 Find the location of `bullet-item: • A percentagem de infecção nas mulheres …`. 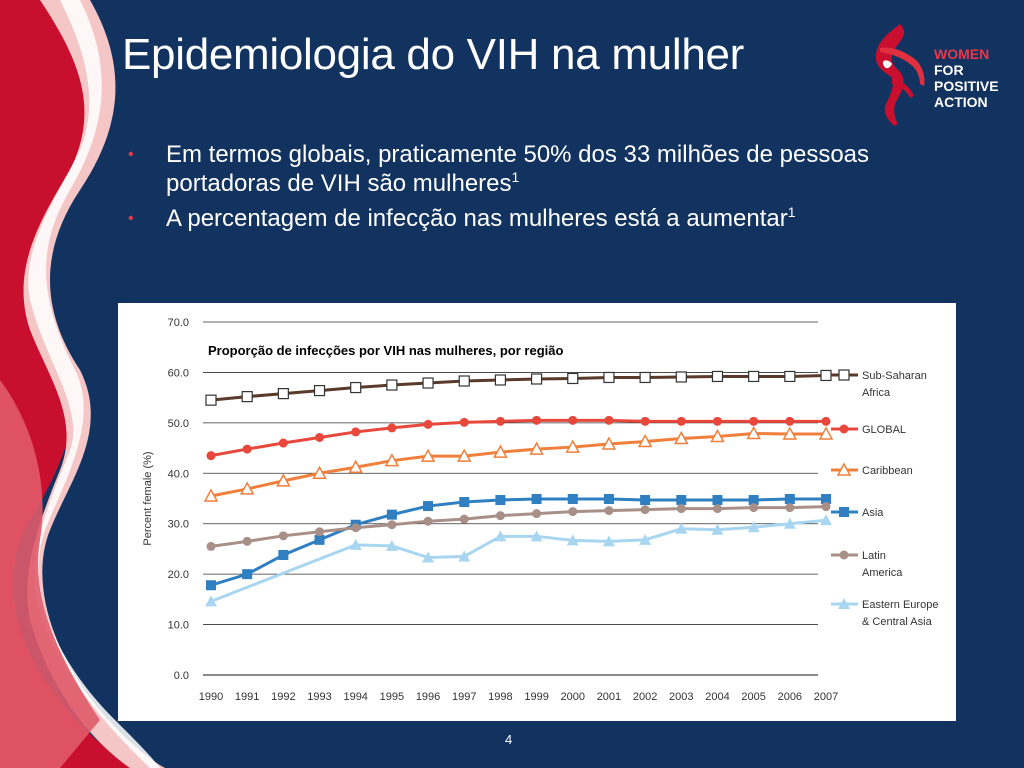

bullet-item: • A percentagem de infecção nas mulheres … is located at coordinates (528, 218).